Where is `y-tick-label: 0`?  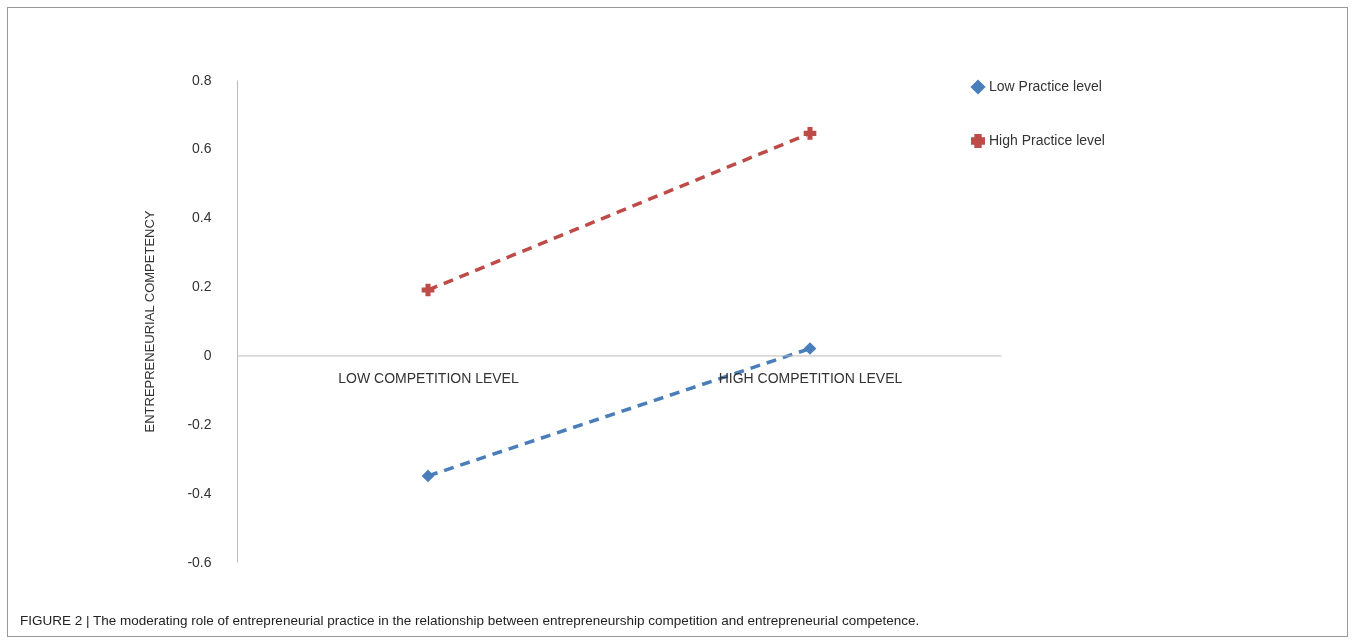 y-tick-label: 0 is located at coordinates (207, 354).